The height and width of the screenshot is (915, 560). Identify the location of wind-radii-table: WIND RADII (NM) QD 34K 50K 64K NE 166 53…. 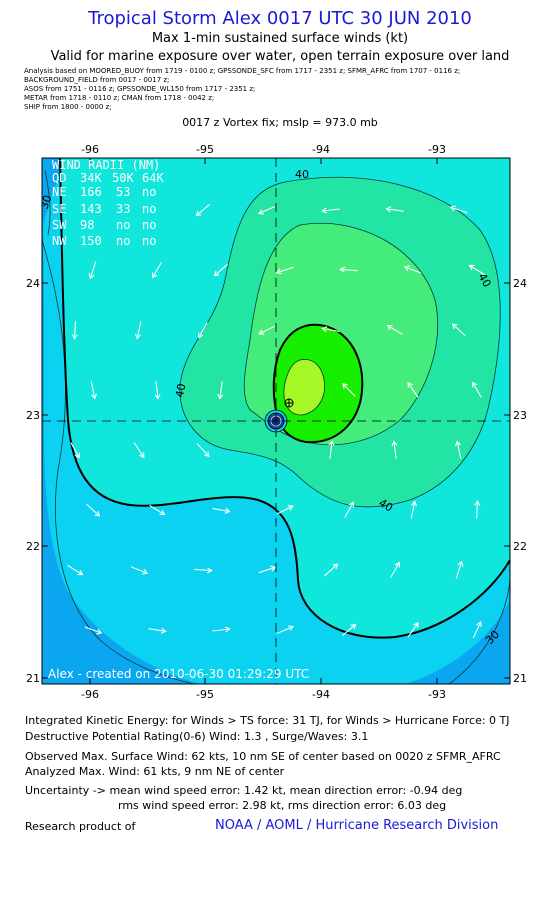
(108, 203).